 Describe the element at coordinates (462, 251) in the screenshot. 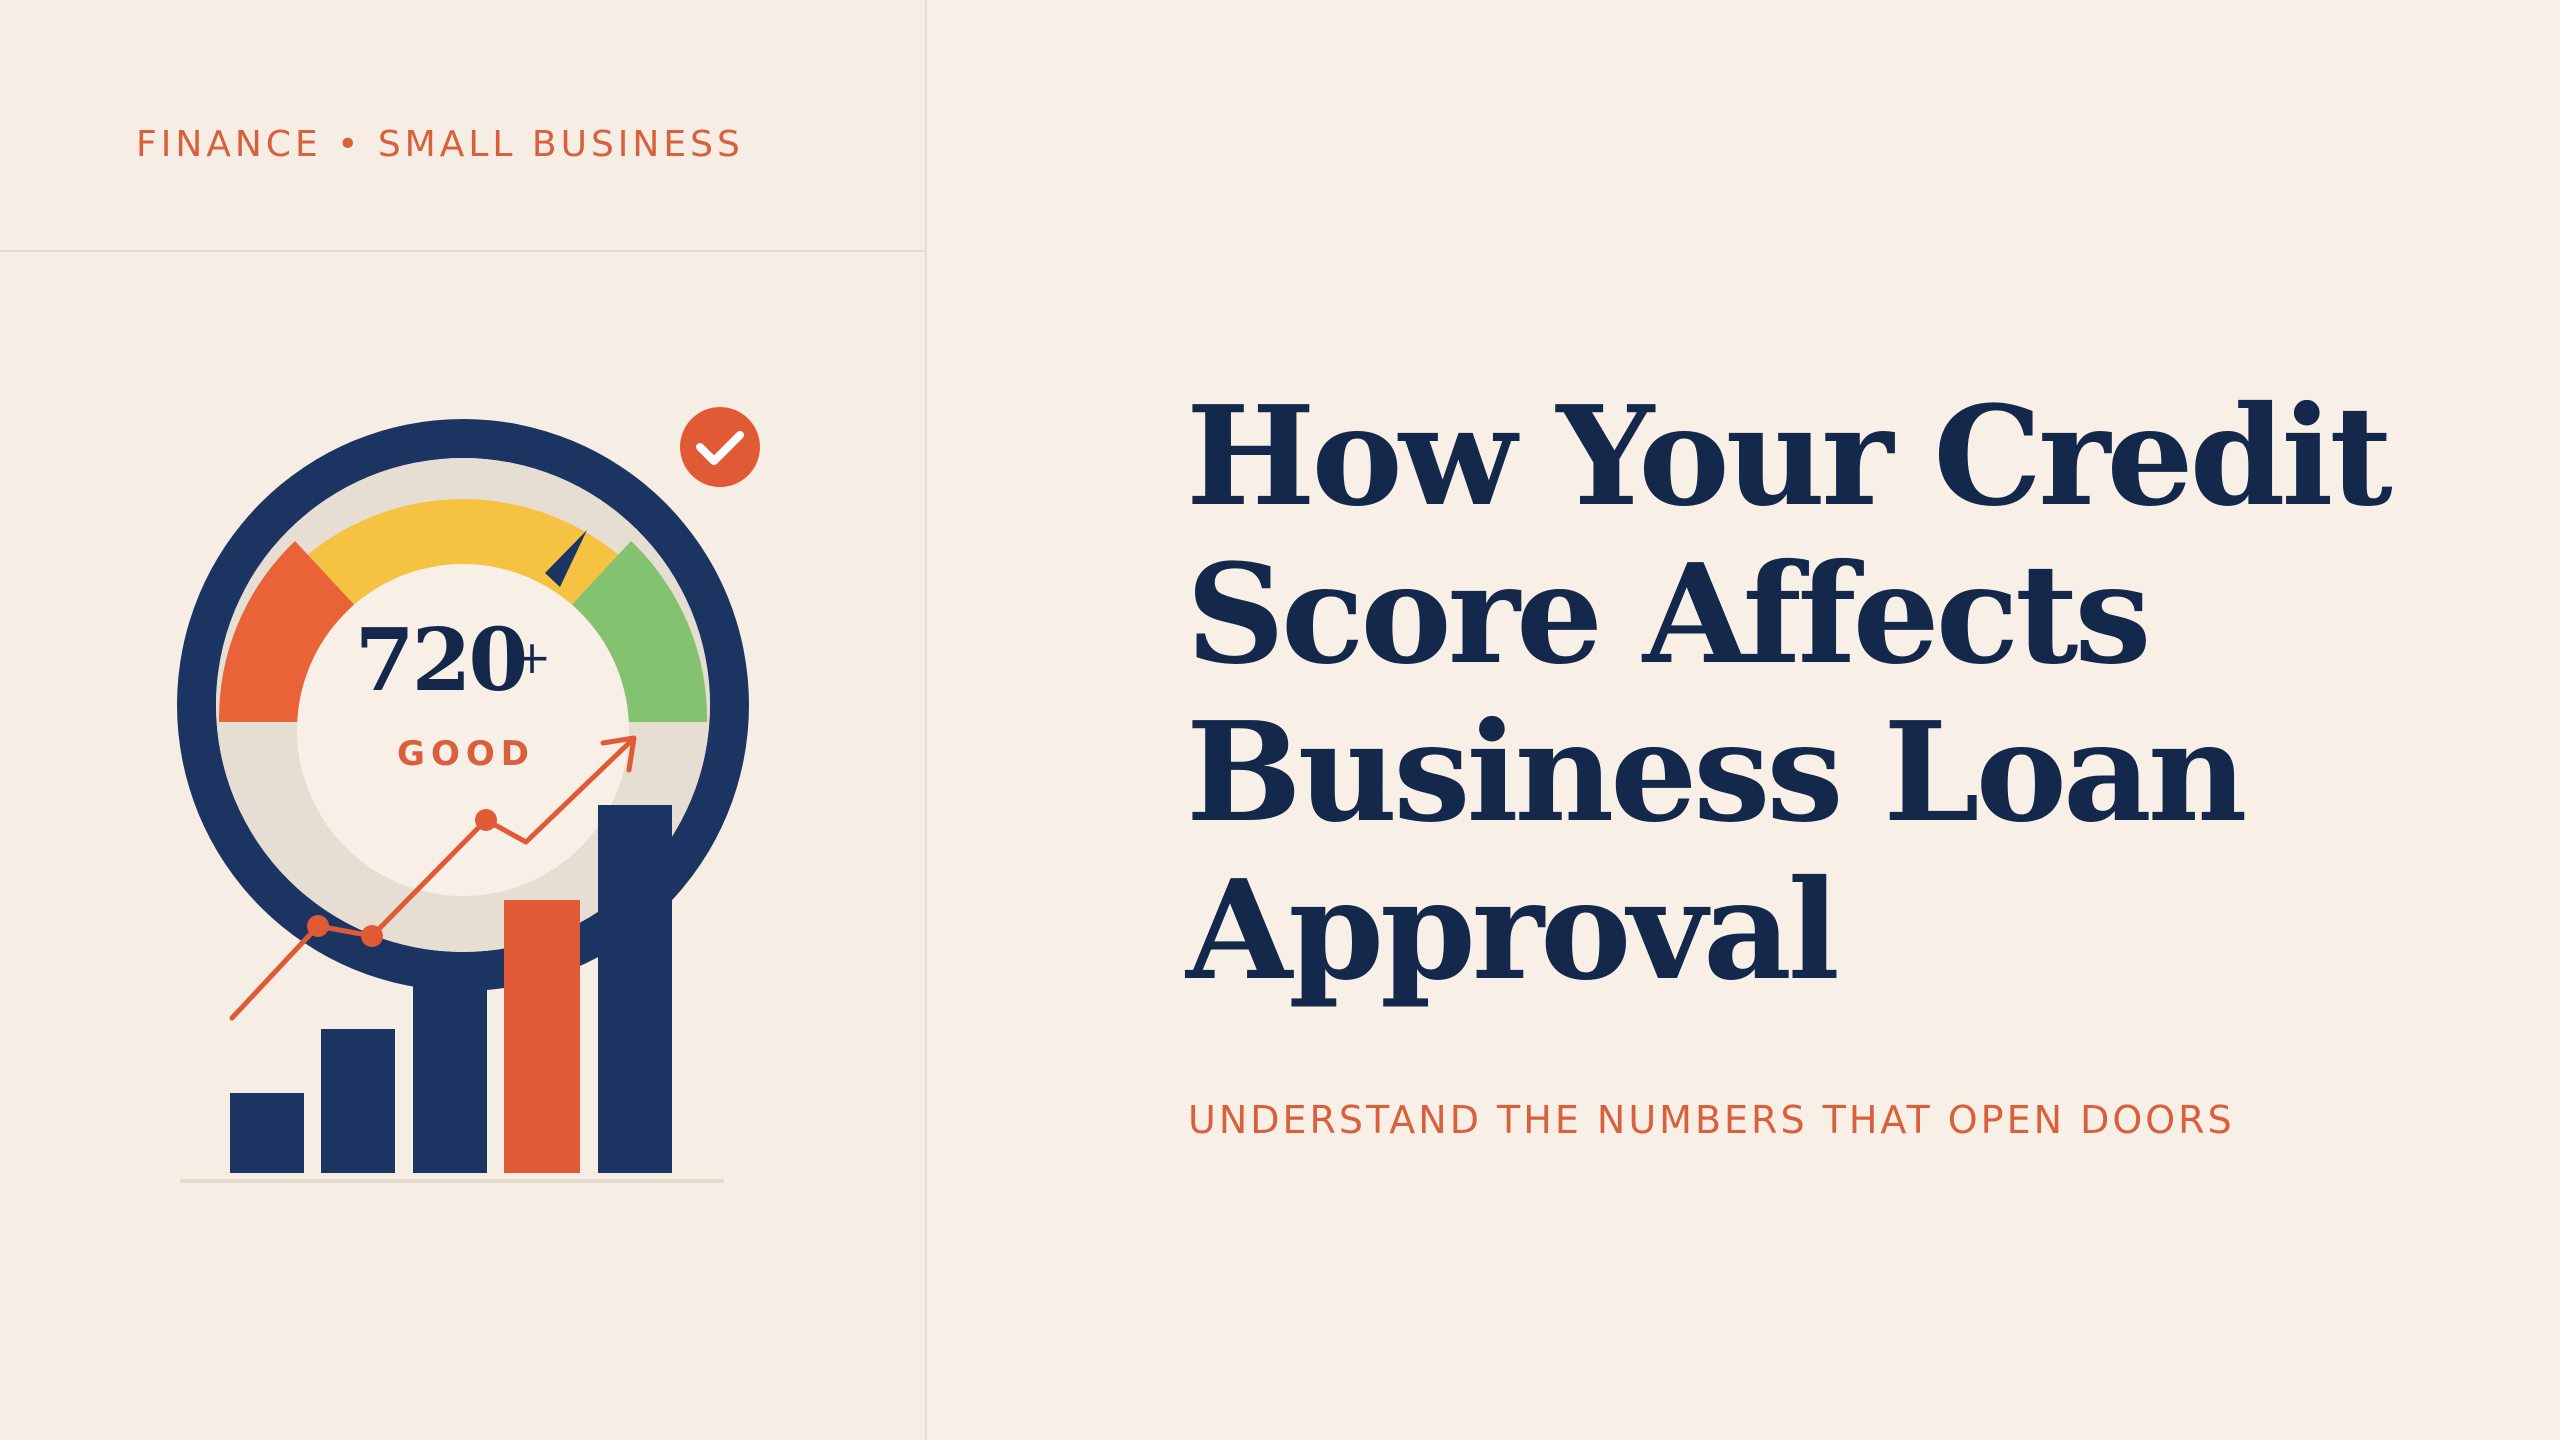

I see `divider` at that location.